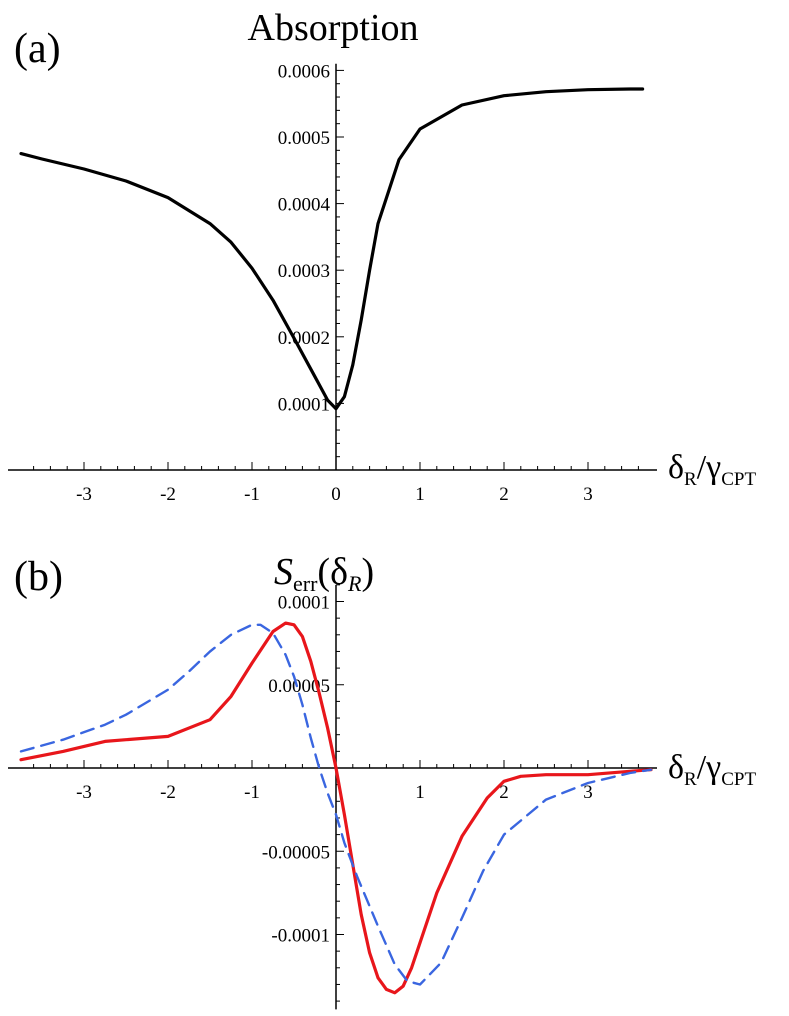 This screenshot has height=1016, width=789. I want to click on title-arg: δ, so click(339, 572).